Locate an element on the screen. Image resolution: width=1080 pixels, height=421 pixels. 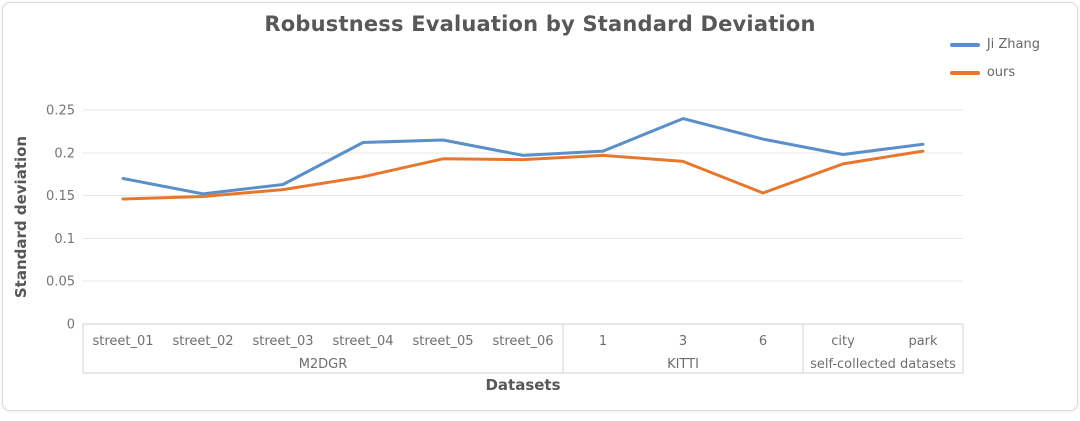
x-category-label: street_06 is located at coordinates (522, 341).